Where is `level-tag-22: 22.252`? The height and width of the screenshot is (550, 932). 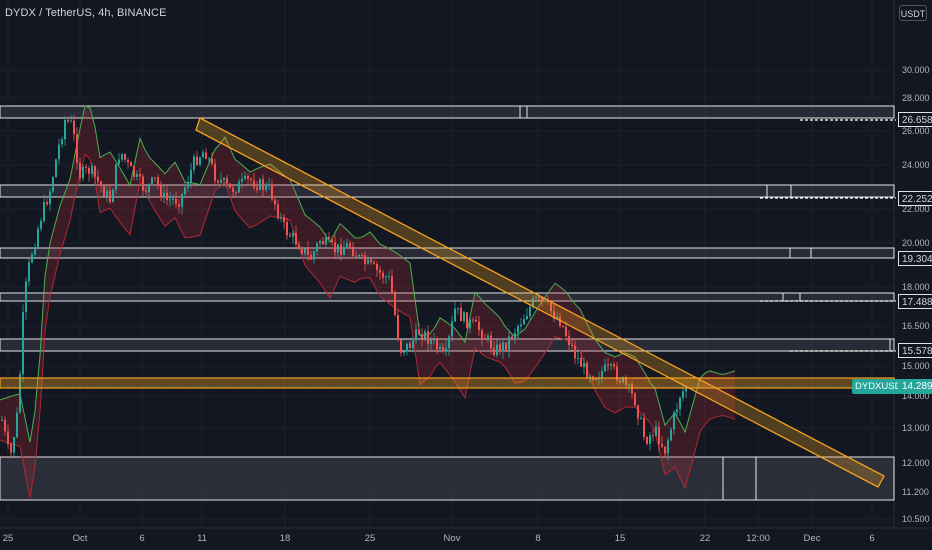 level-tag-22: 22.252 is located at coordinates (915, 198).